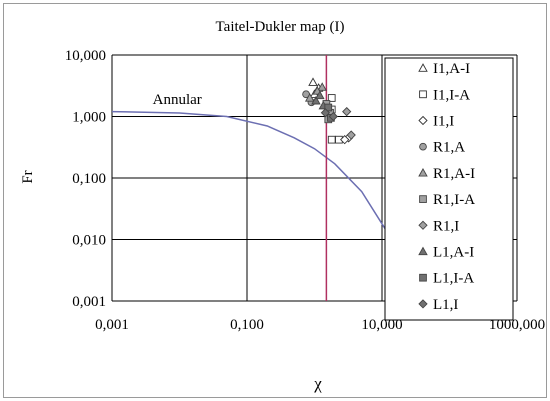 The image size is (550, 401). I want to click on x-tick-label: 0,100, so click(247, 325).